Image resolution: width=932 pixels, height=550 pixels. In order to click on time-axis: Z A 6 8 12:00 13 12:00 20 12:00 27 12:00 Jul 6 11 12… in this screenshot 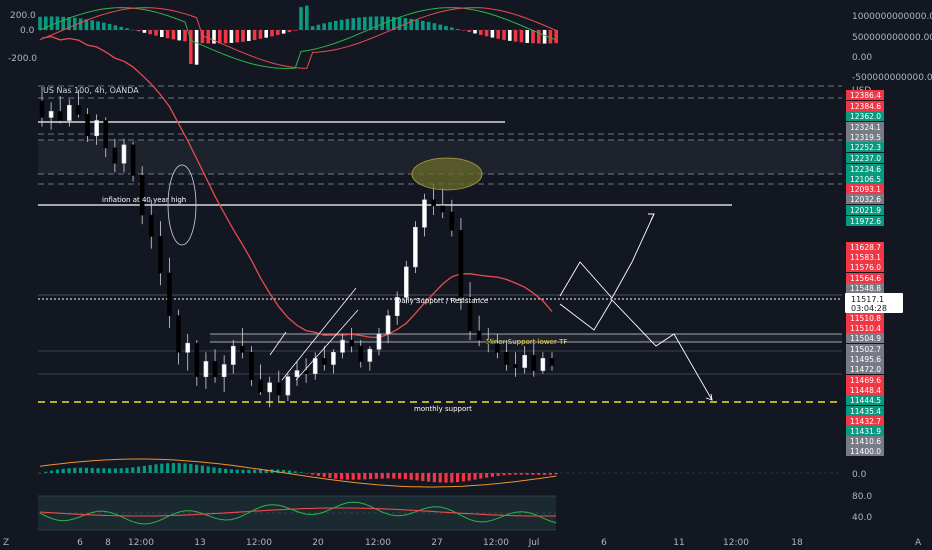, I will do `click(462, 543)`.